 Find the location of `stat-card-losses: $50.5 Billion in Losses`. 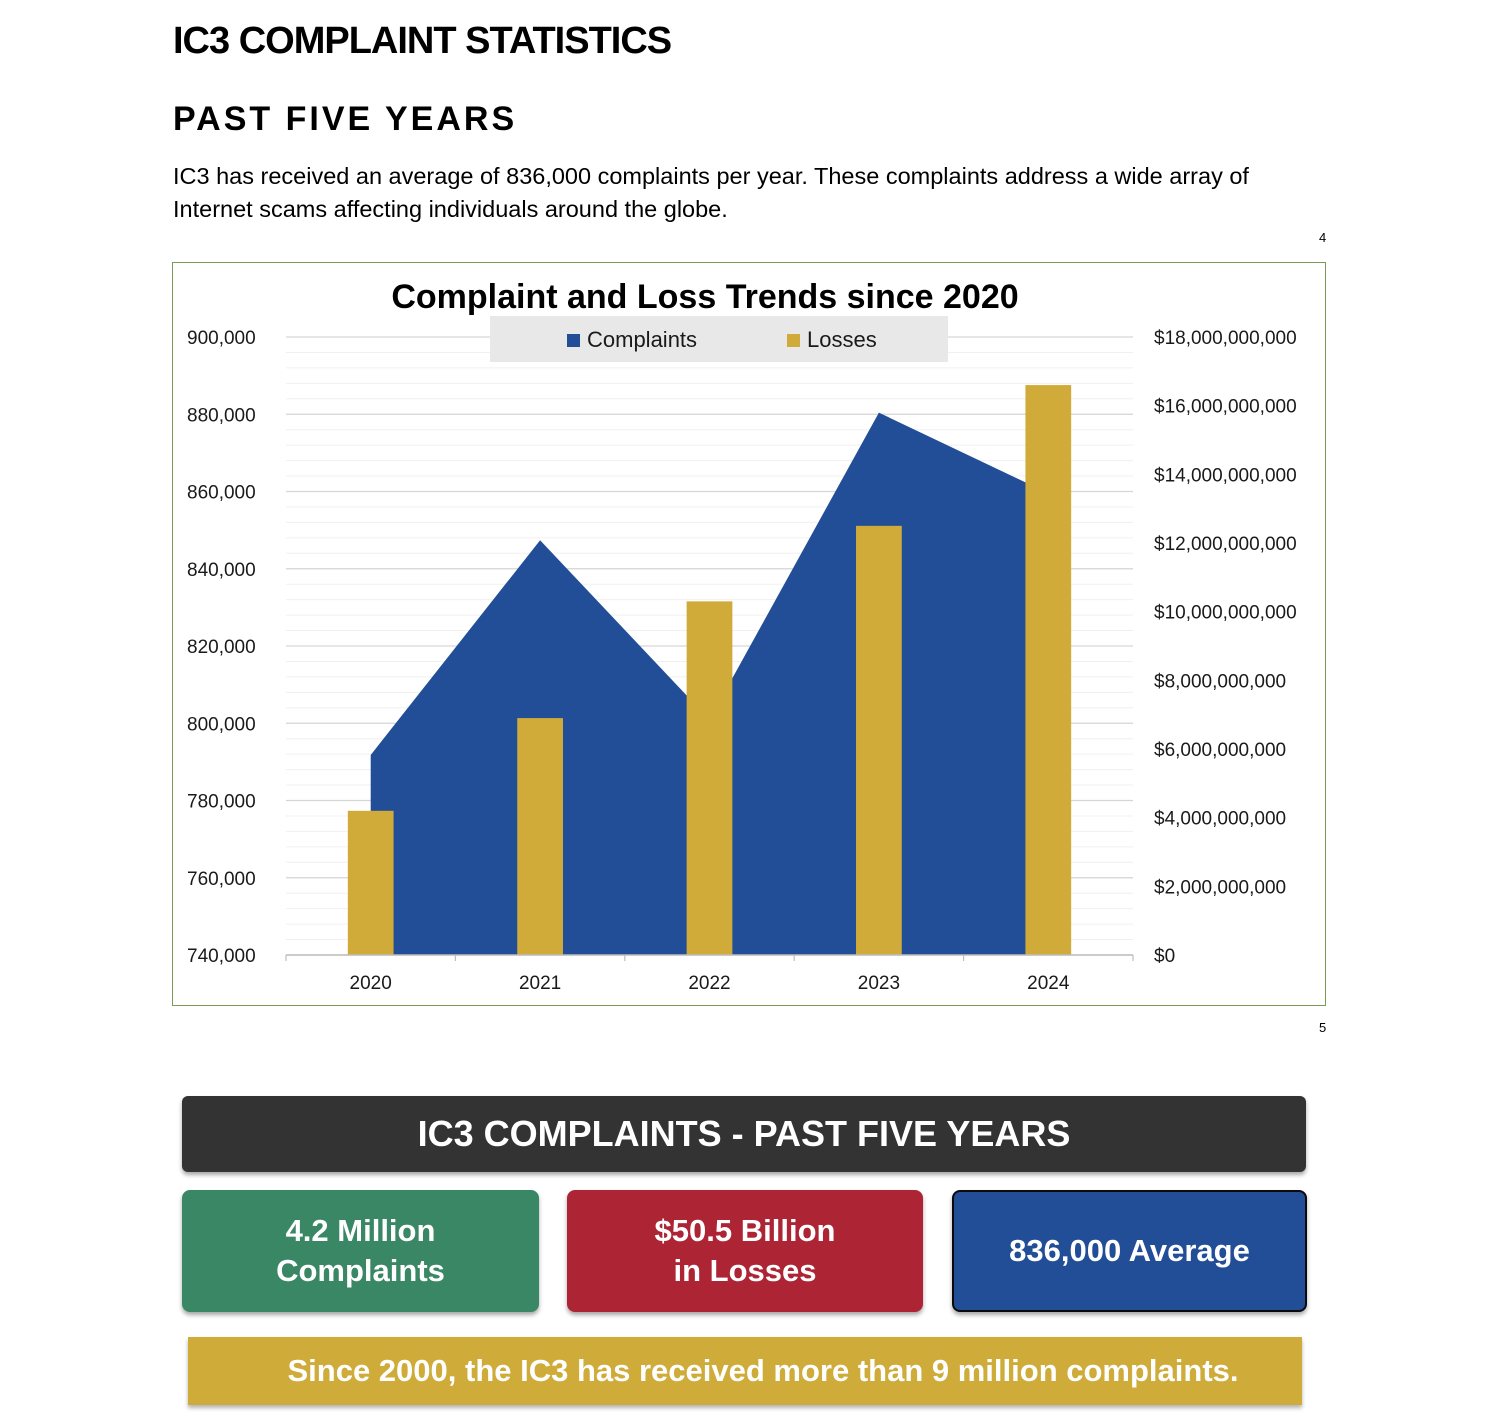

stat-card-losses: $50.5 Billion in Losses is located at coordinates (745, 1251).